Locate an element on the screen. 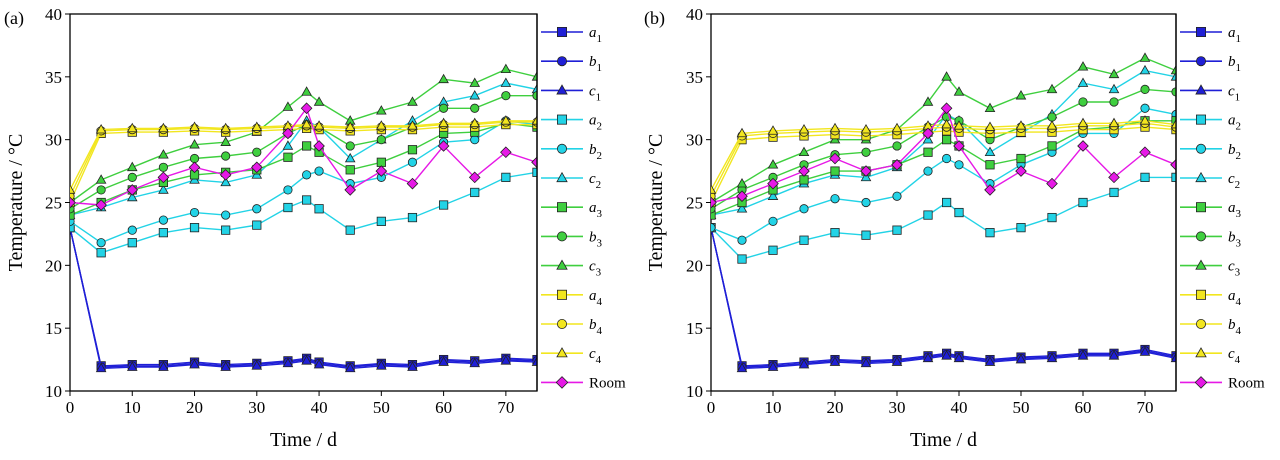 This screenshot has width=1280, height=460. x-axis-label: Time / d is located at coordinates (303, 440).